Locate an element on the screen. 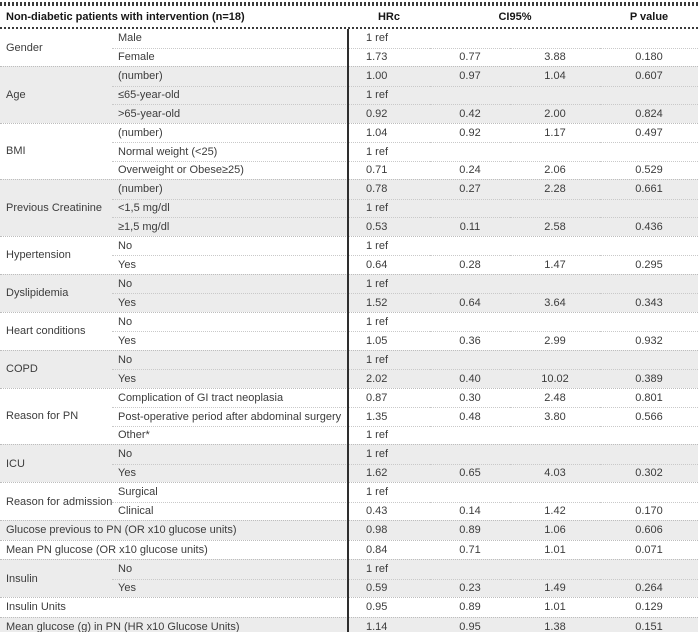 The image size is (698, 632). ci-low-cell: 0.40 is located at coordinates (470, 378).